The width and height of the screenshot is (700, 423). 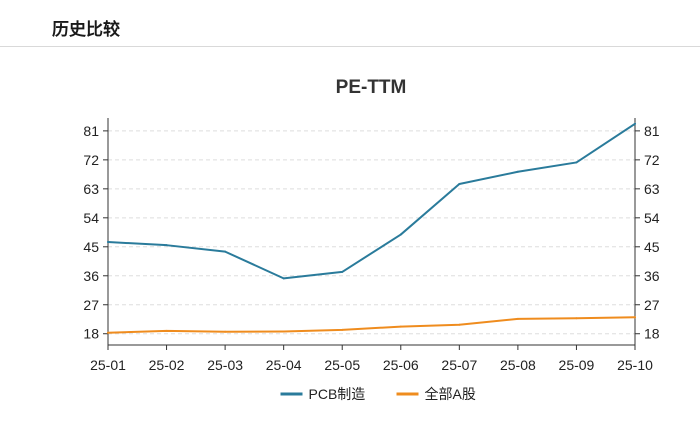 What do you see at coordinates (91, 218) in the screenshot?
I see `y-tick-label-left: 54` at bounding box center [91, 218].